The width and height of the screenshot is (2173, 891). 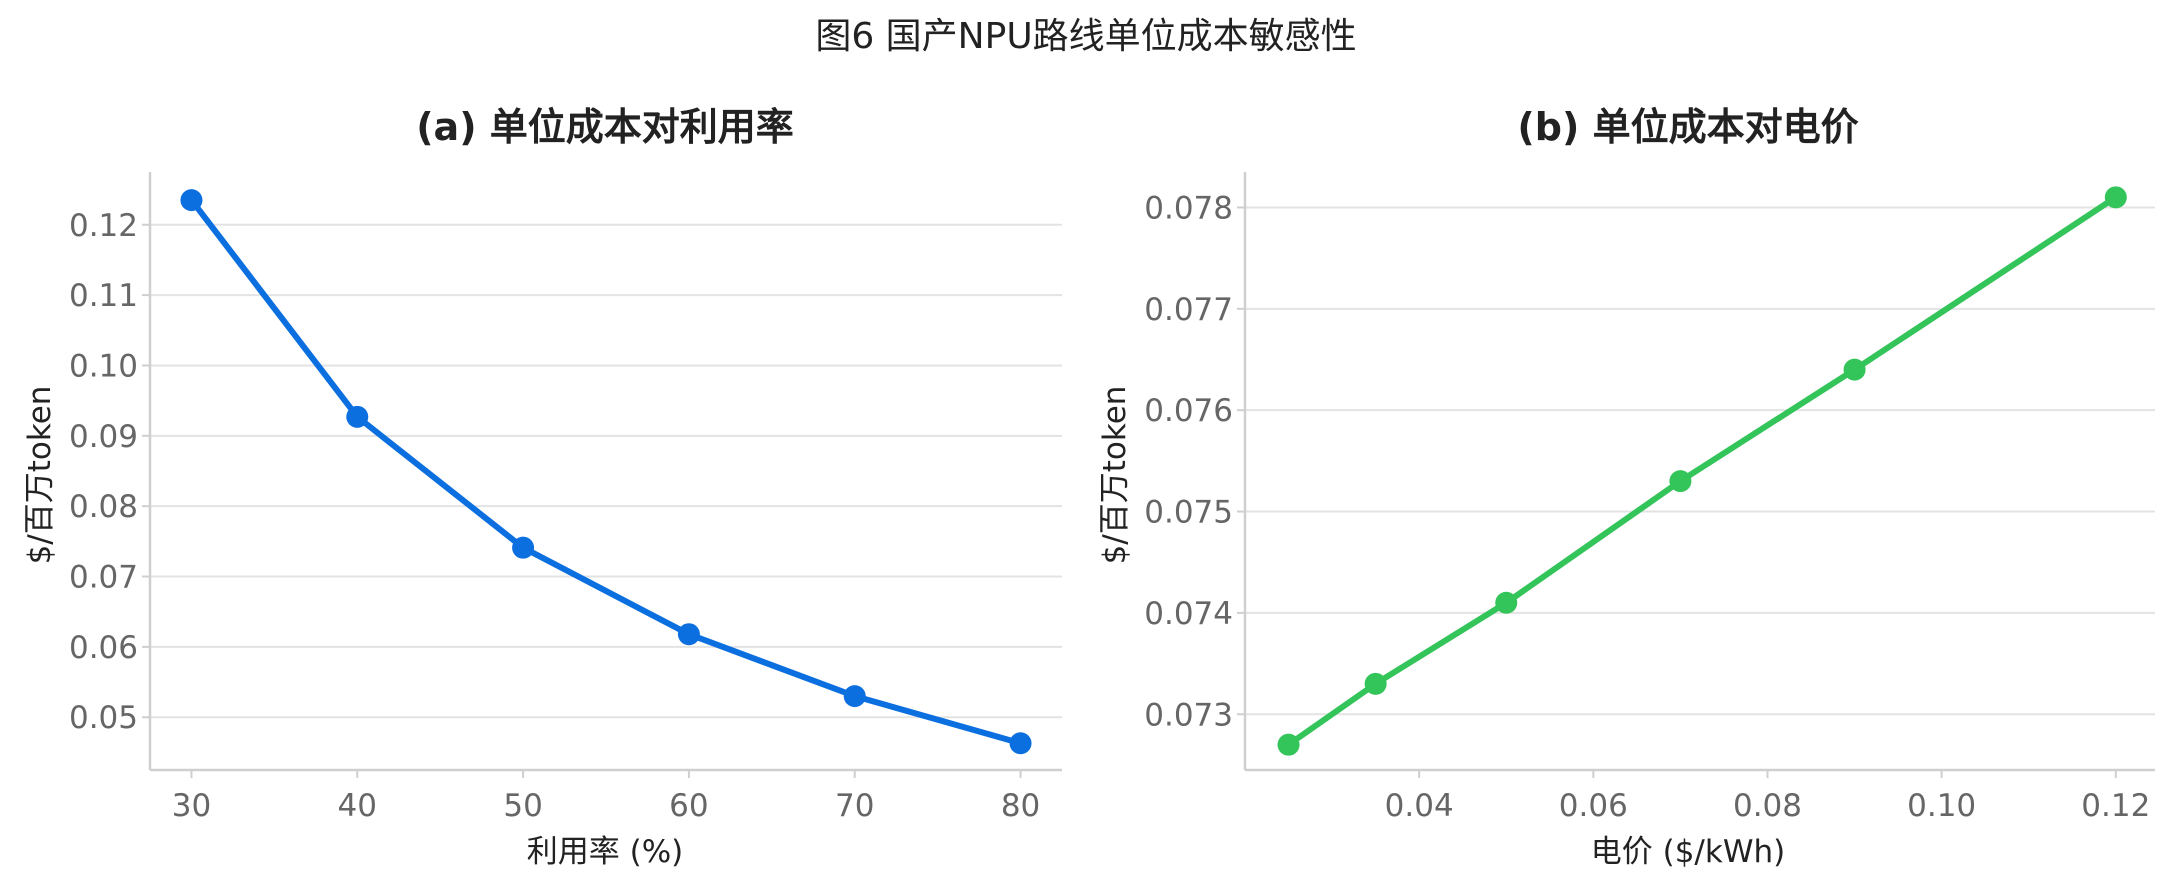 I want to click on y-tick-label: 0.09, so click(x=103, y=437).